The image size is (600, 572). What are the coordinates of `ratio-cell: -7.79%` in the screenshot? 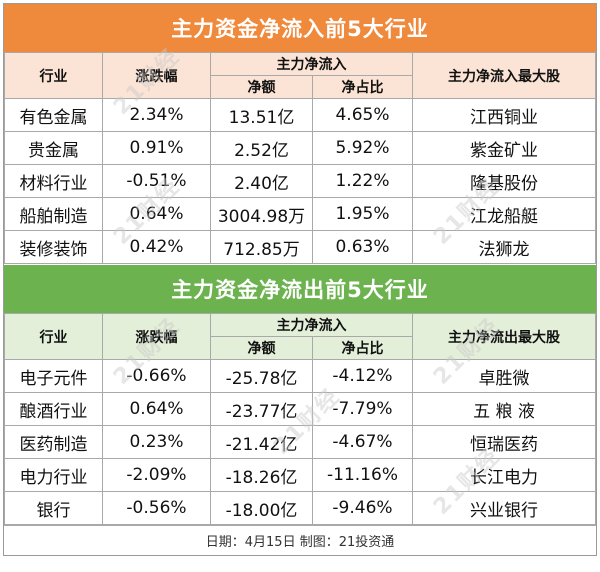 It's located at (362, 409).